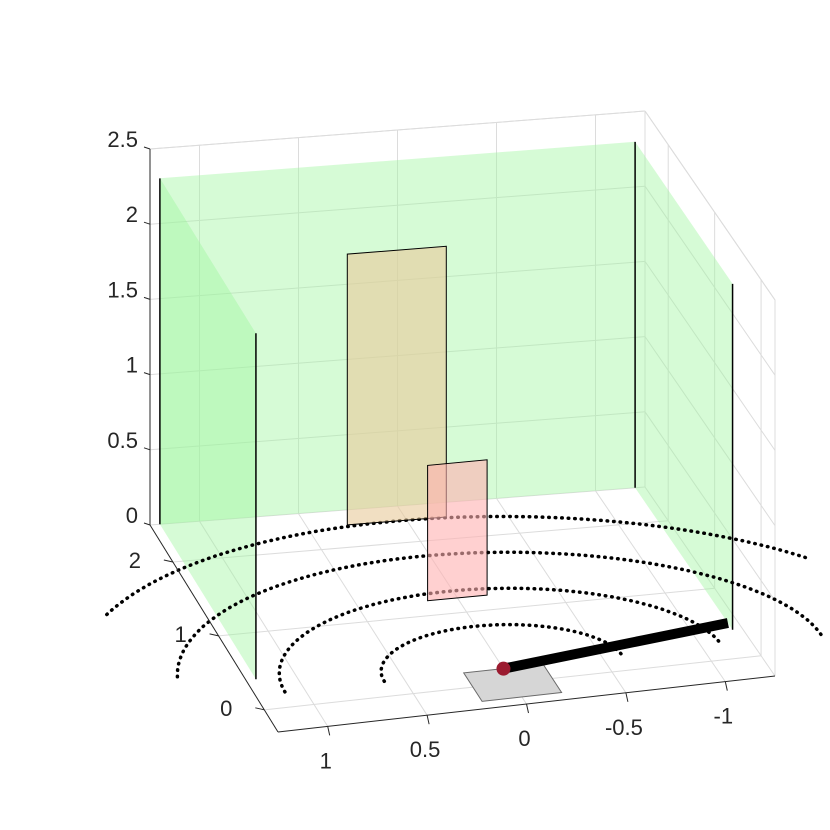  I want to click on tan-panel, so click(396, 385).